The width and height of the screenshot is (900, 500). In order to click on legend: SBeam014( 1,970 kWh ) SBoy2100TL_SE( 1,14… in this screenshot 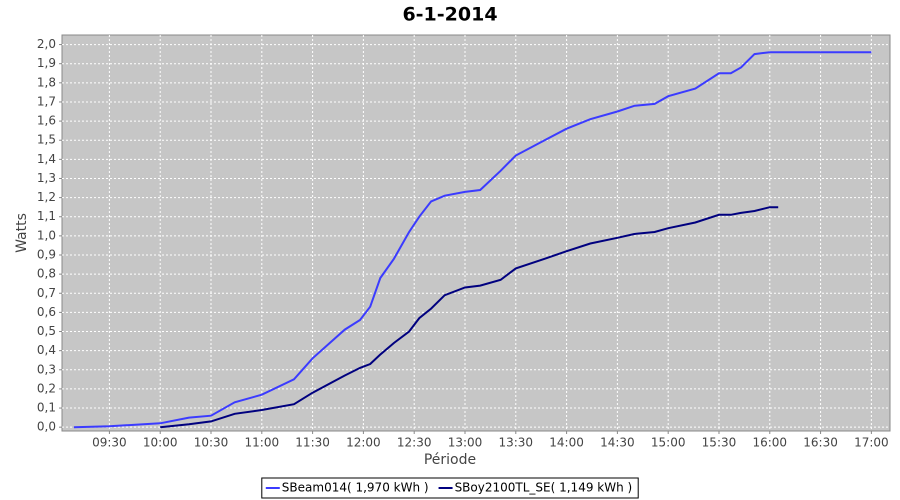, I will do `click(450, 488)`.